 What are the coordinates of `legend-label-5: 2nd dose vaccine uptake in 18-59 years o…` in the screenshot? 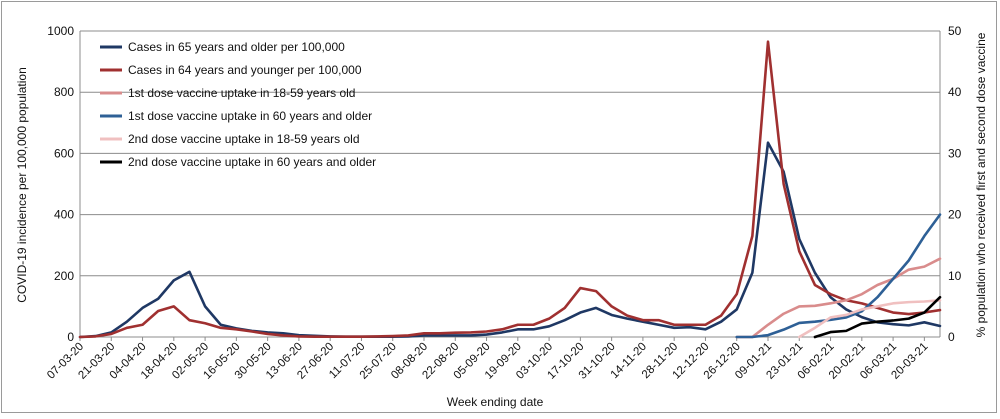 It's located at (244, 139).